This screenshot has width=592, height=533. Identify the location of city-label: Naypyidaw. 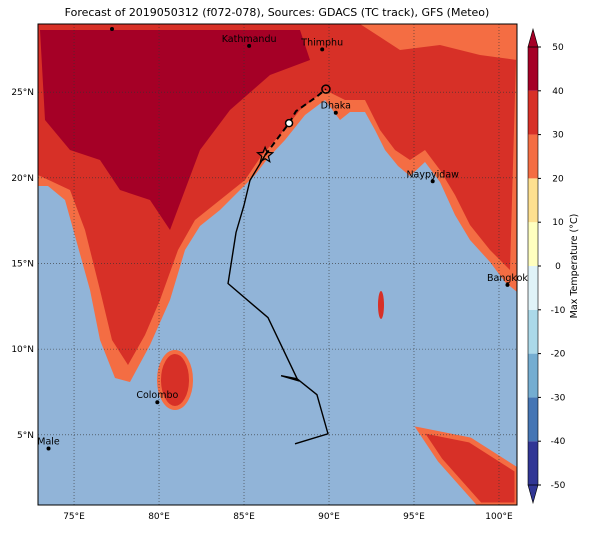
(432, 174).